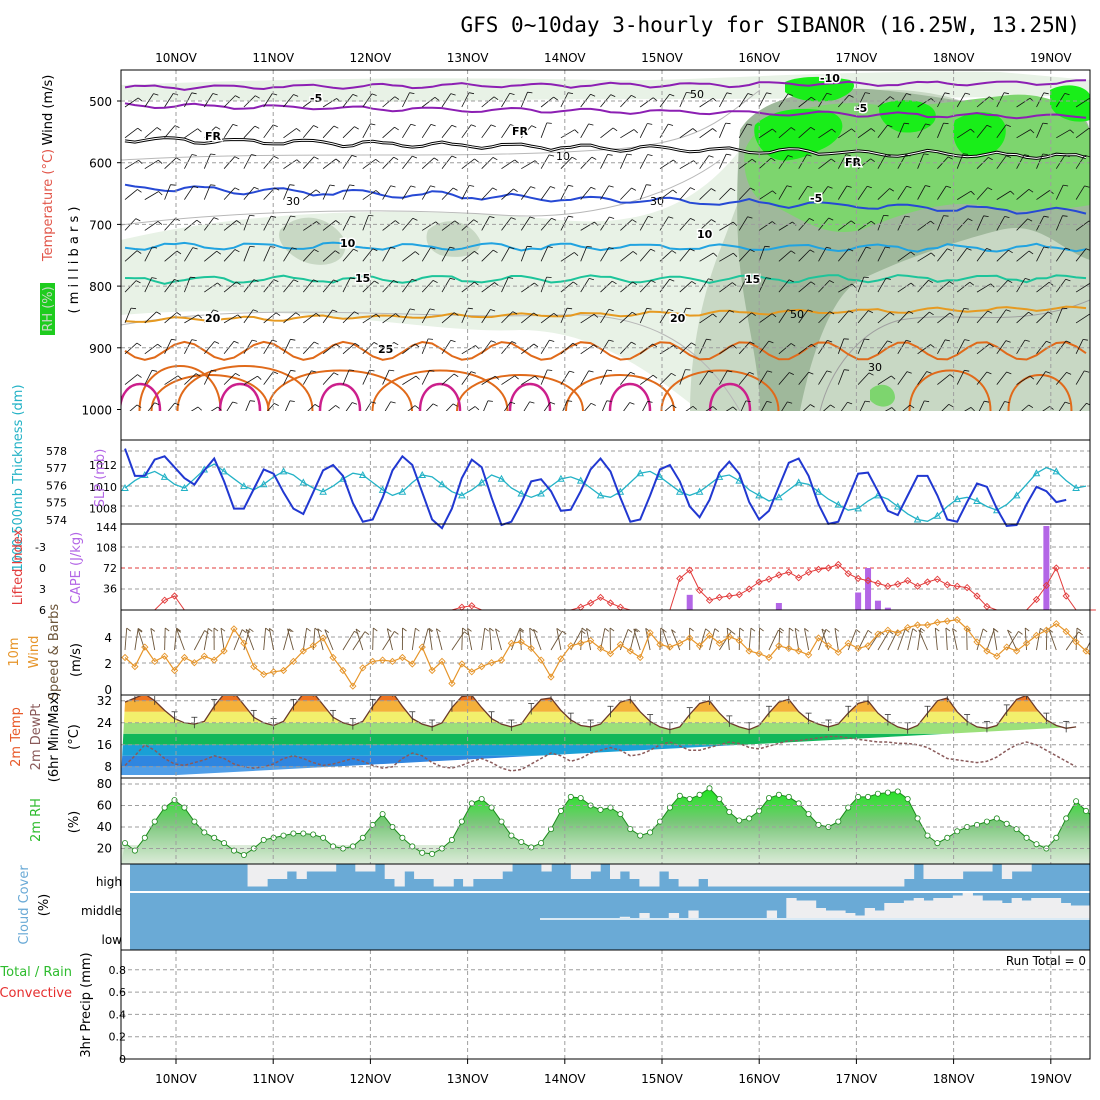  I want to click on dewpoint-2m-line, so click(600, 753).